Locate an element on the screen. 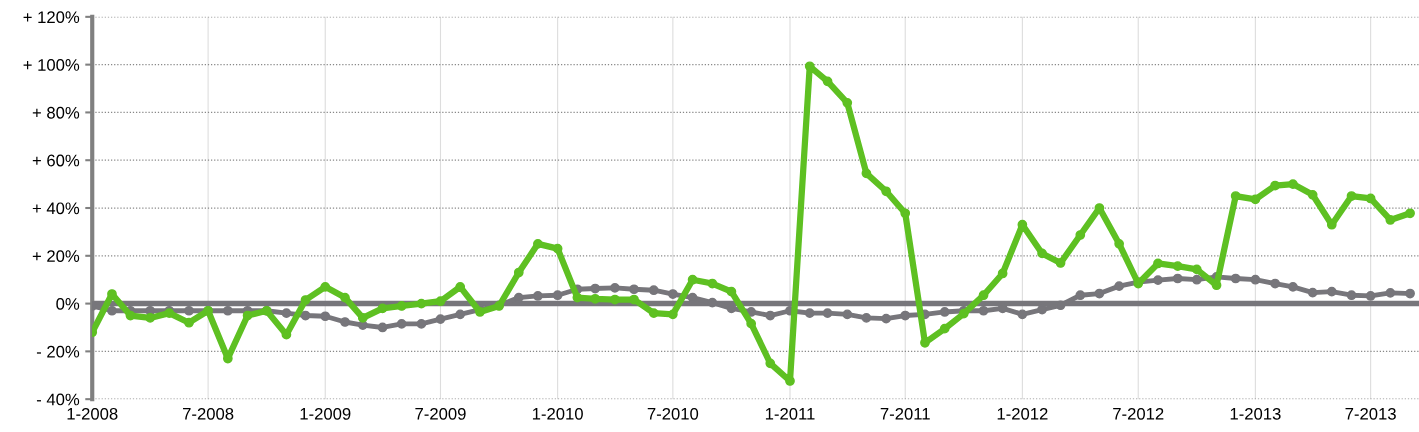 The image size is (1419, 432). y-tick-label: + 20% is located at coordinates (56, 256).